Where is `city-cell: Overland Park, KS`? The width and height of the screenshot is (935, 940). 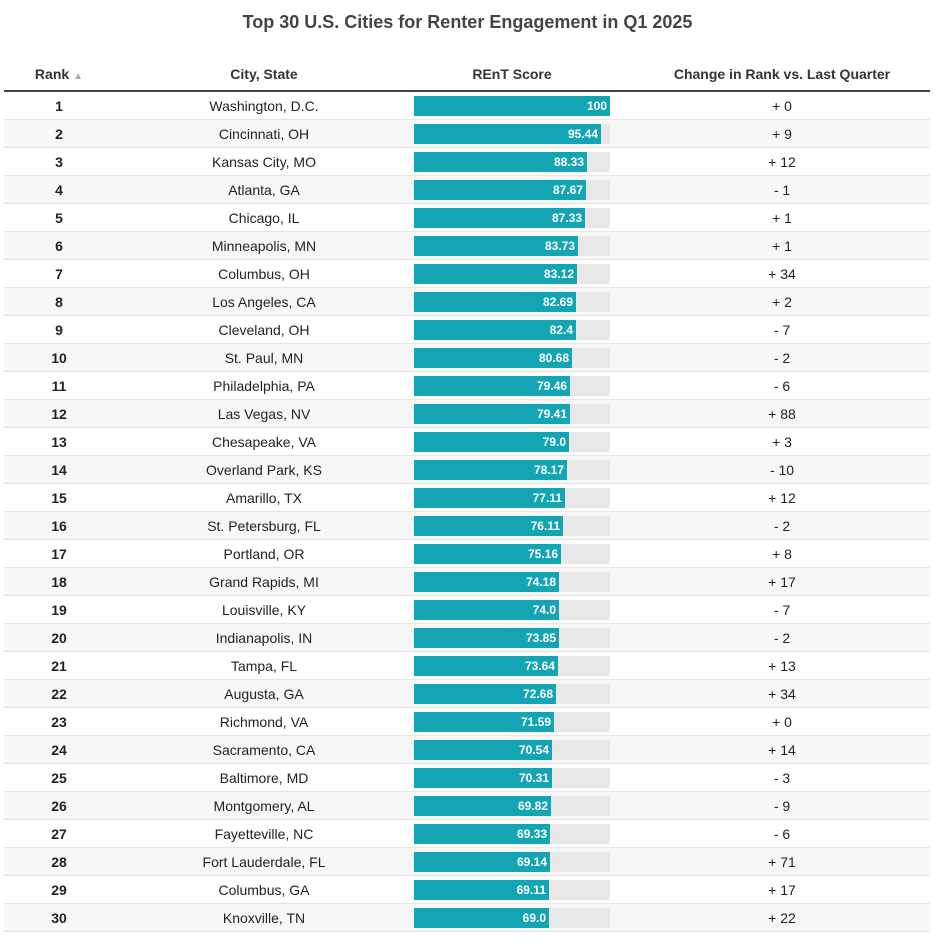
city-cell: Overland Park, KS is located at coordinates (264, 470).